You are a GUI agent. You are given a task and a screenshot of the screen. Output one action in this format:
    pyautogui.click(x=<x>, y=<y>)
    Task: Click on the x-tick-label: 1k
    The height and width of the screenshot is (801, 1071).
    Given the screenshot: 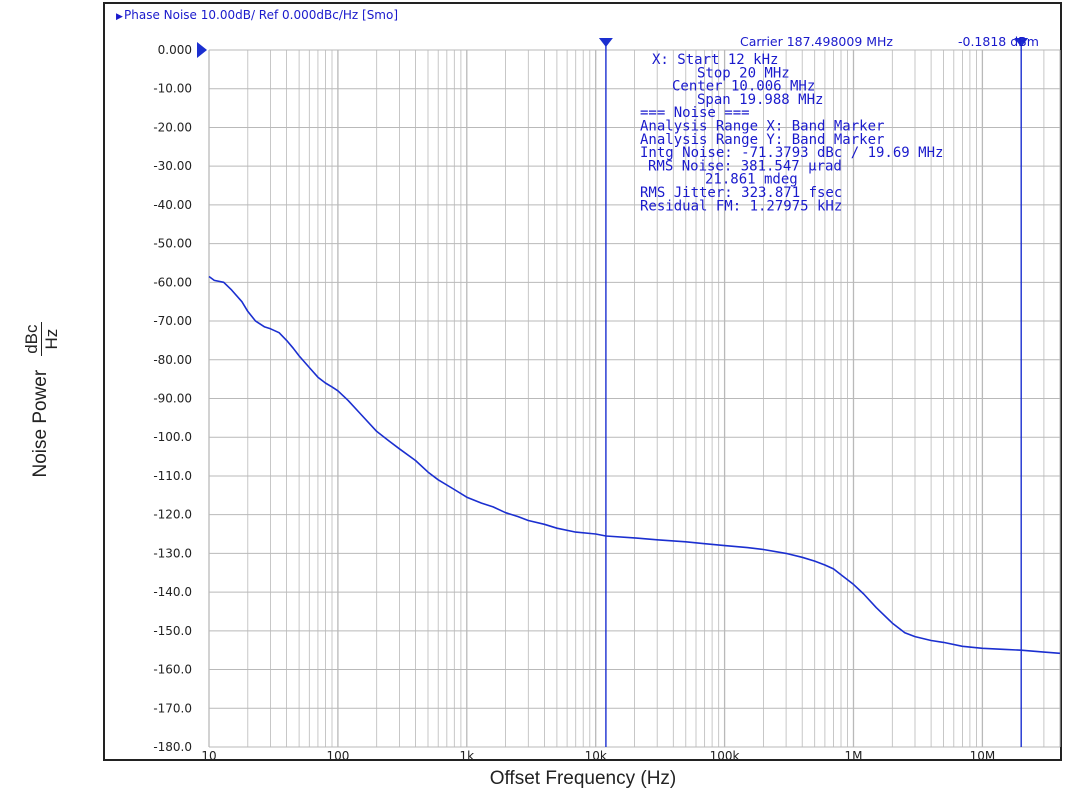 What is the action you would take?
    pyautogui.click(x=467, y=756)
    